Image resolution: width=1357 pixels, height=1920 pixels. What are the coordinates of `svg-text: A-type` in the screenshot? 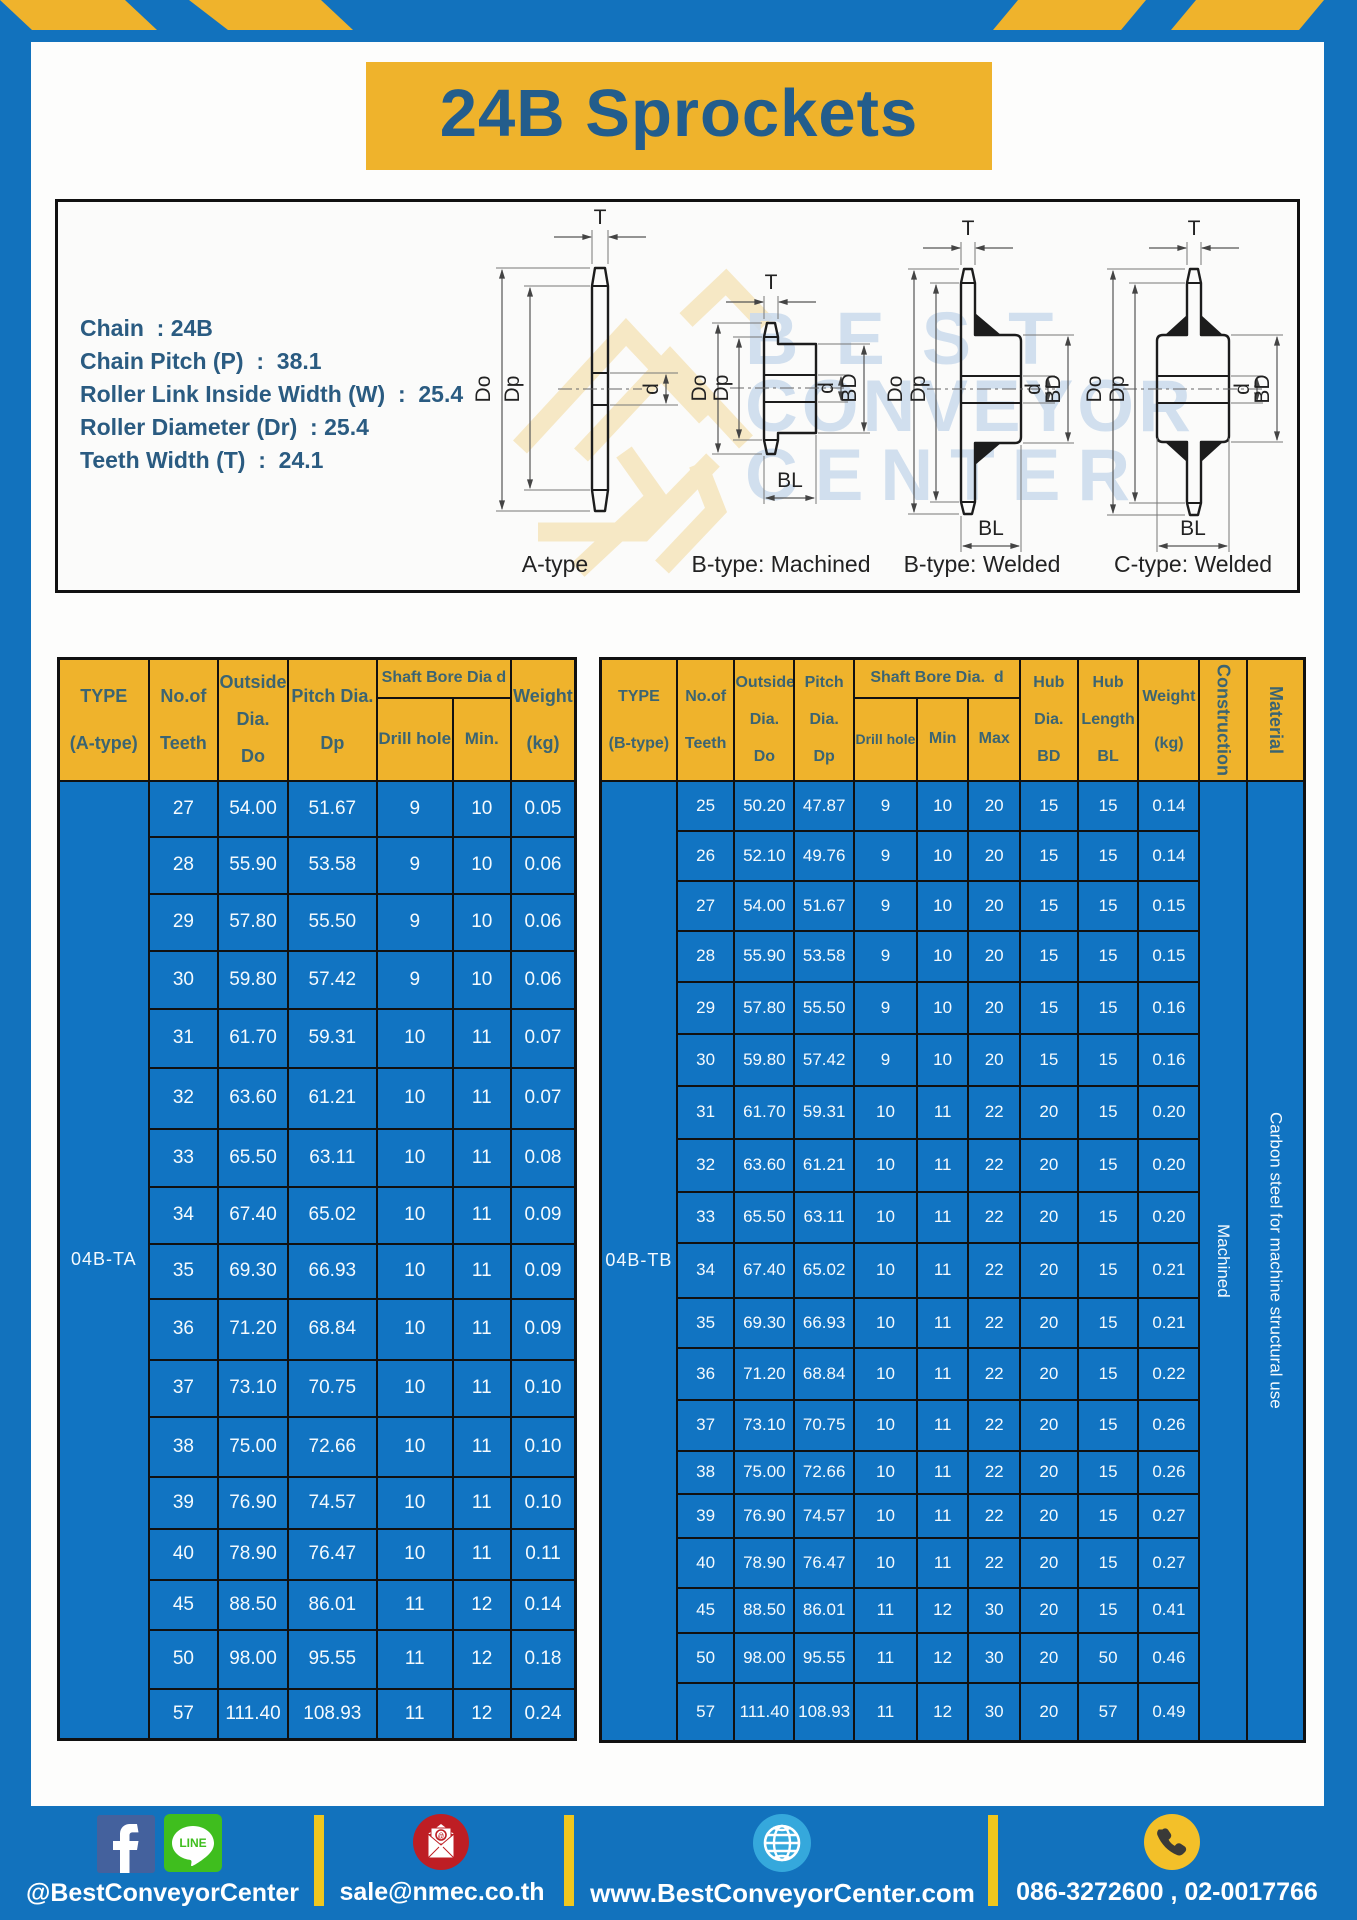 It's located at (555, 564).